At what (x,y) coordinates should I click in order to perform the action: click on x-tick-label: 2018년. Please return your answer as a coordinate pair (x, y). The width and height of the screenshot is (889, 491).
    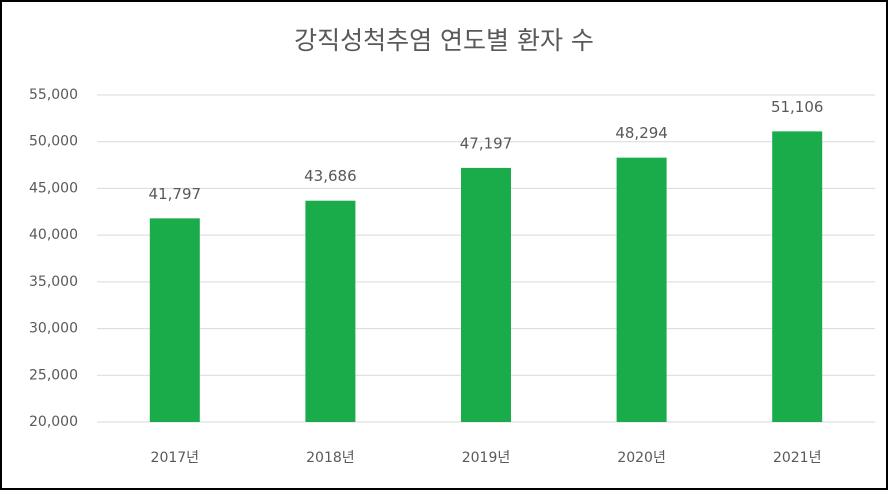
    Looking at the image, I should click on (330, 458).